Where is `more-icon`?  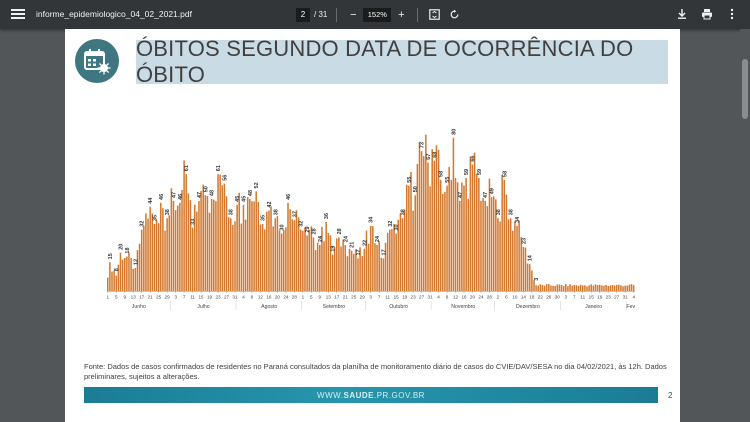 more-icon is located at coordinates (732, 14).